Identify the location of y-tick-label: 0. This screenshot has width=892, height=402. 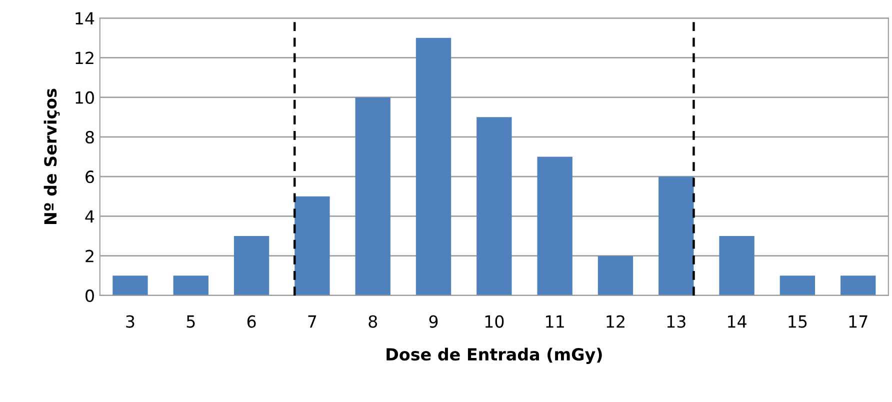
(90, 295).